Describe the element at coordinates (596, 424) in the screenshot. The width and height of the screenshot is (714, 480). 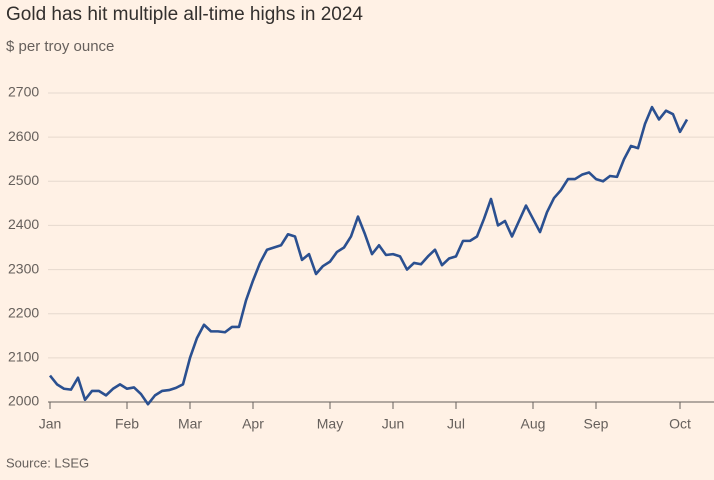
I see `x-tick-label: Sep` at that location.